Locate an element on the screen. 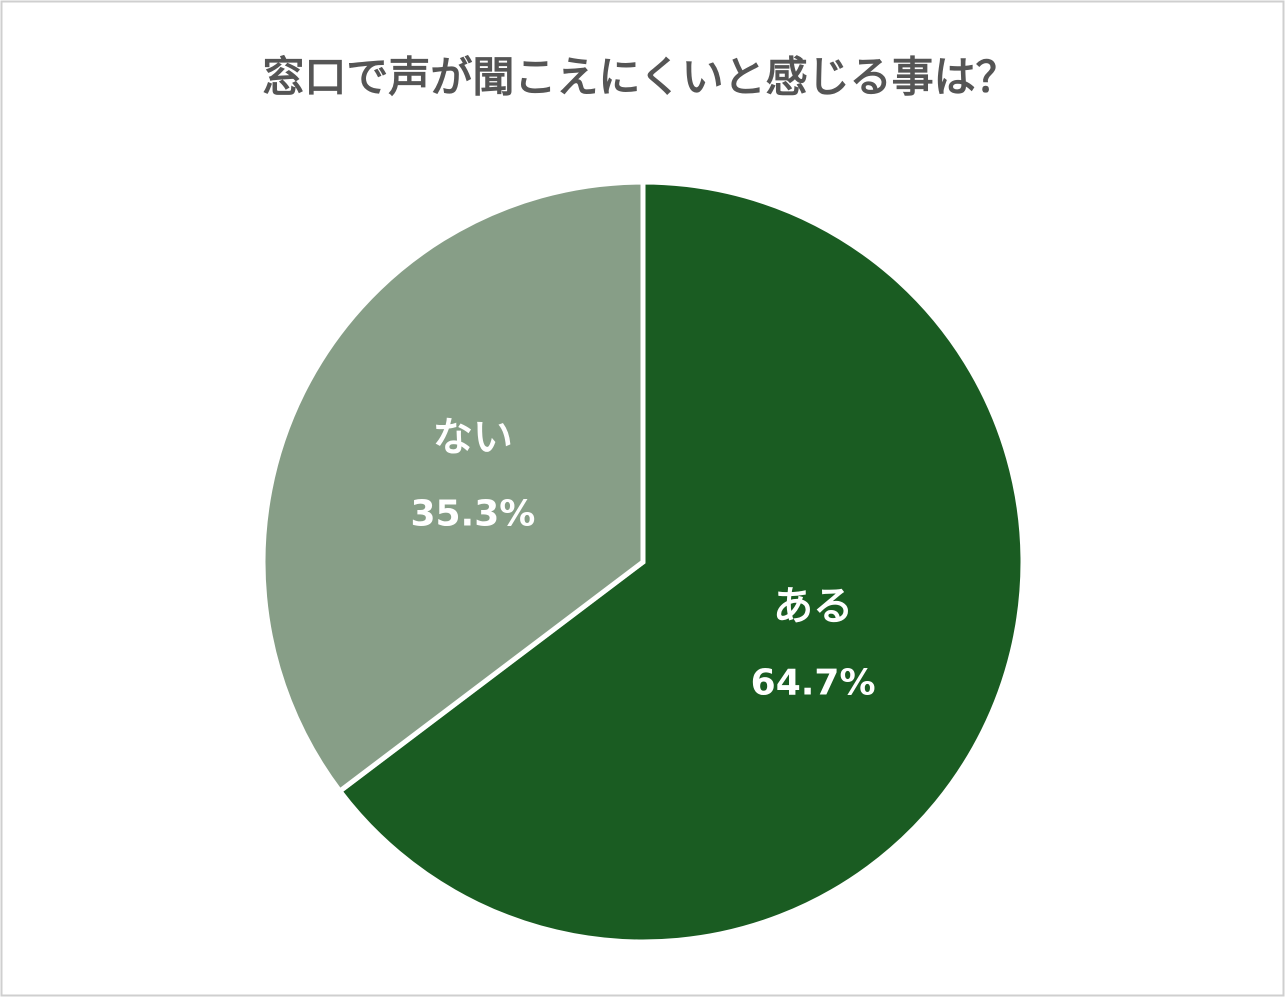 The image size is (1287, 999). value-label: 35.3% is located at coordinates (472, 513).